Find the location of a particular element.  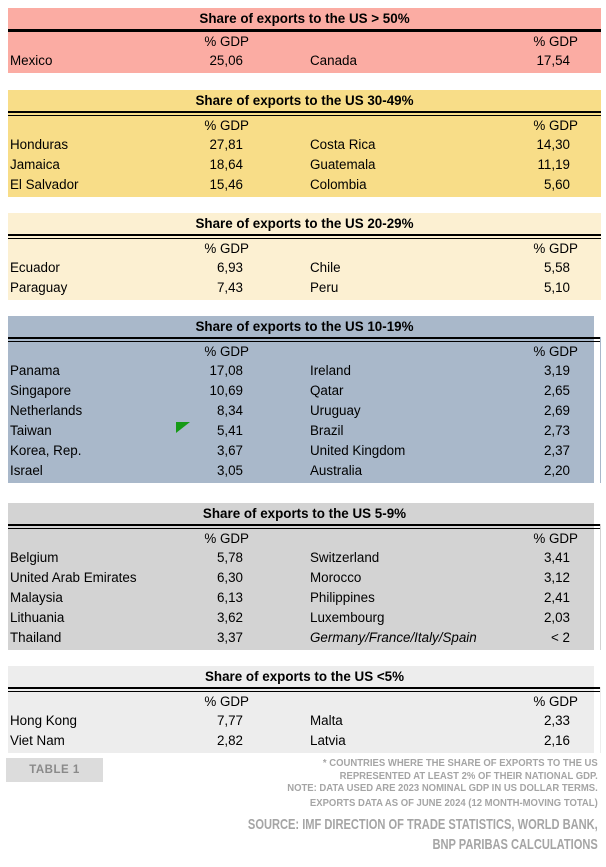

country-cell: Philippines is located at coordinates (342, 597).